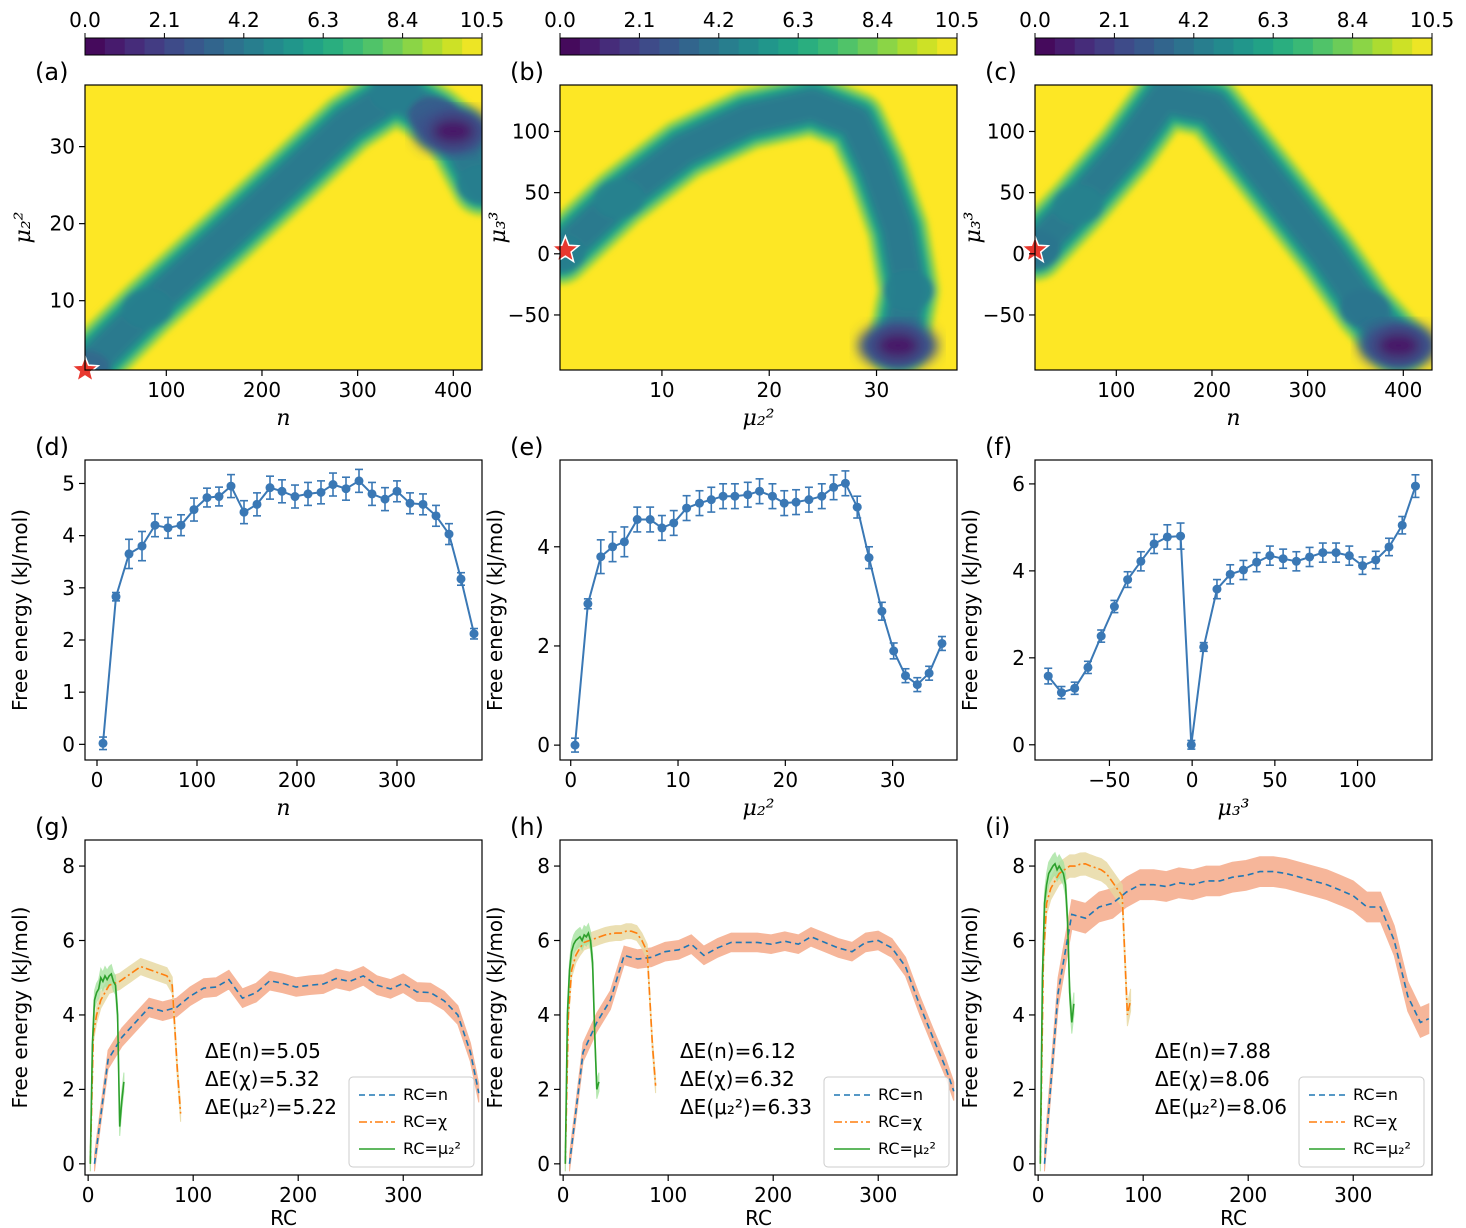 This screenshot has height=1228, width=1466. I want to click on colorbar-tick-label: 6.3, so click(323, 20).